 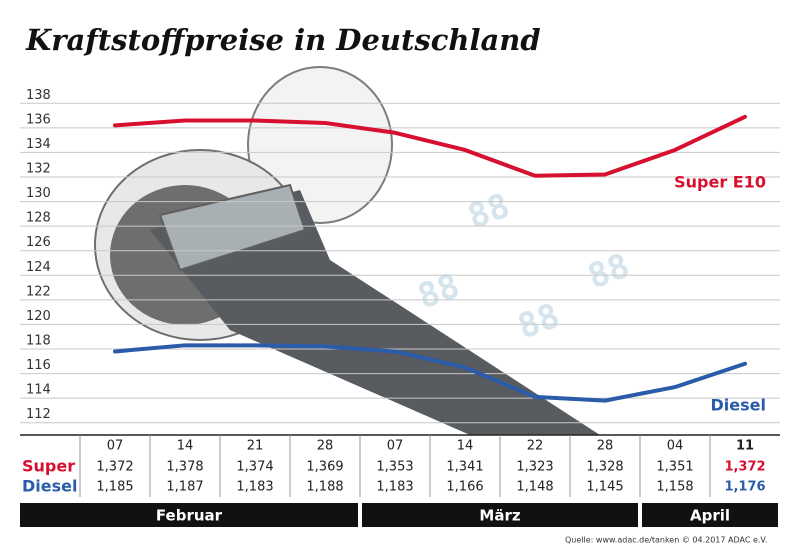 I want to click on series-label: Diesel, so click(x=738, y=405).